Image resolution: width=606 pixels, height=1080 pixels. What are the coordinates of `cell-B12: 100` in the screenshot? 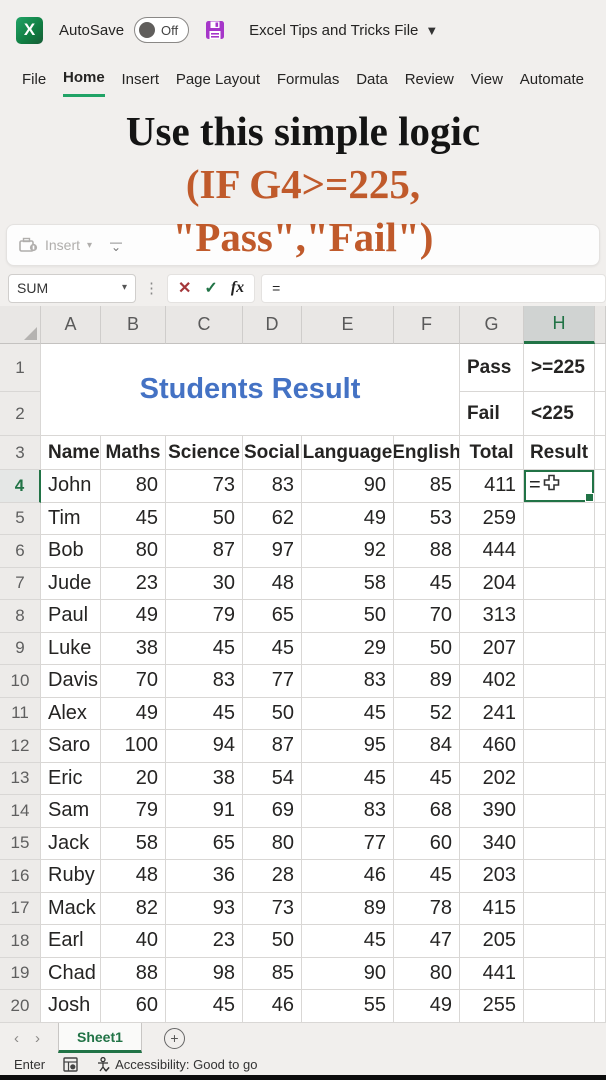 It's located at (133, 746).